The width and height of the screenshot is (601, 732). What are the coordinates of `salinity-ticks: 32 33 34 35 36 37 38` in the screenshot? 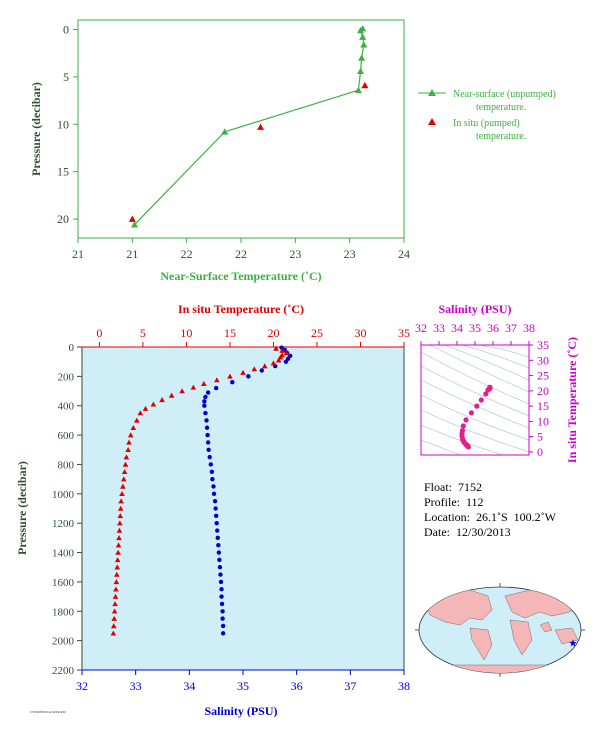 It's located at (243, 681).